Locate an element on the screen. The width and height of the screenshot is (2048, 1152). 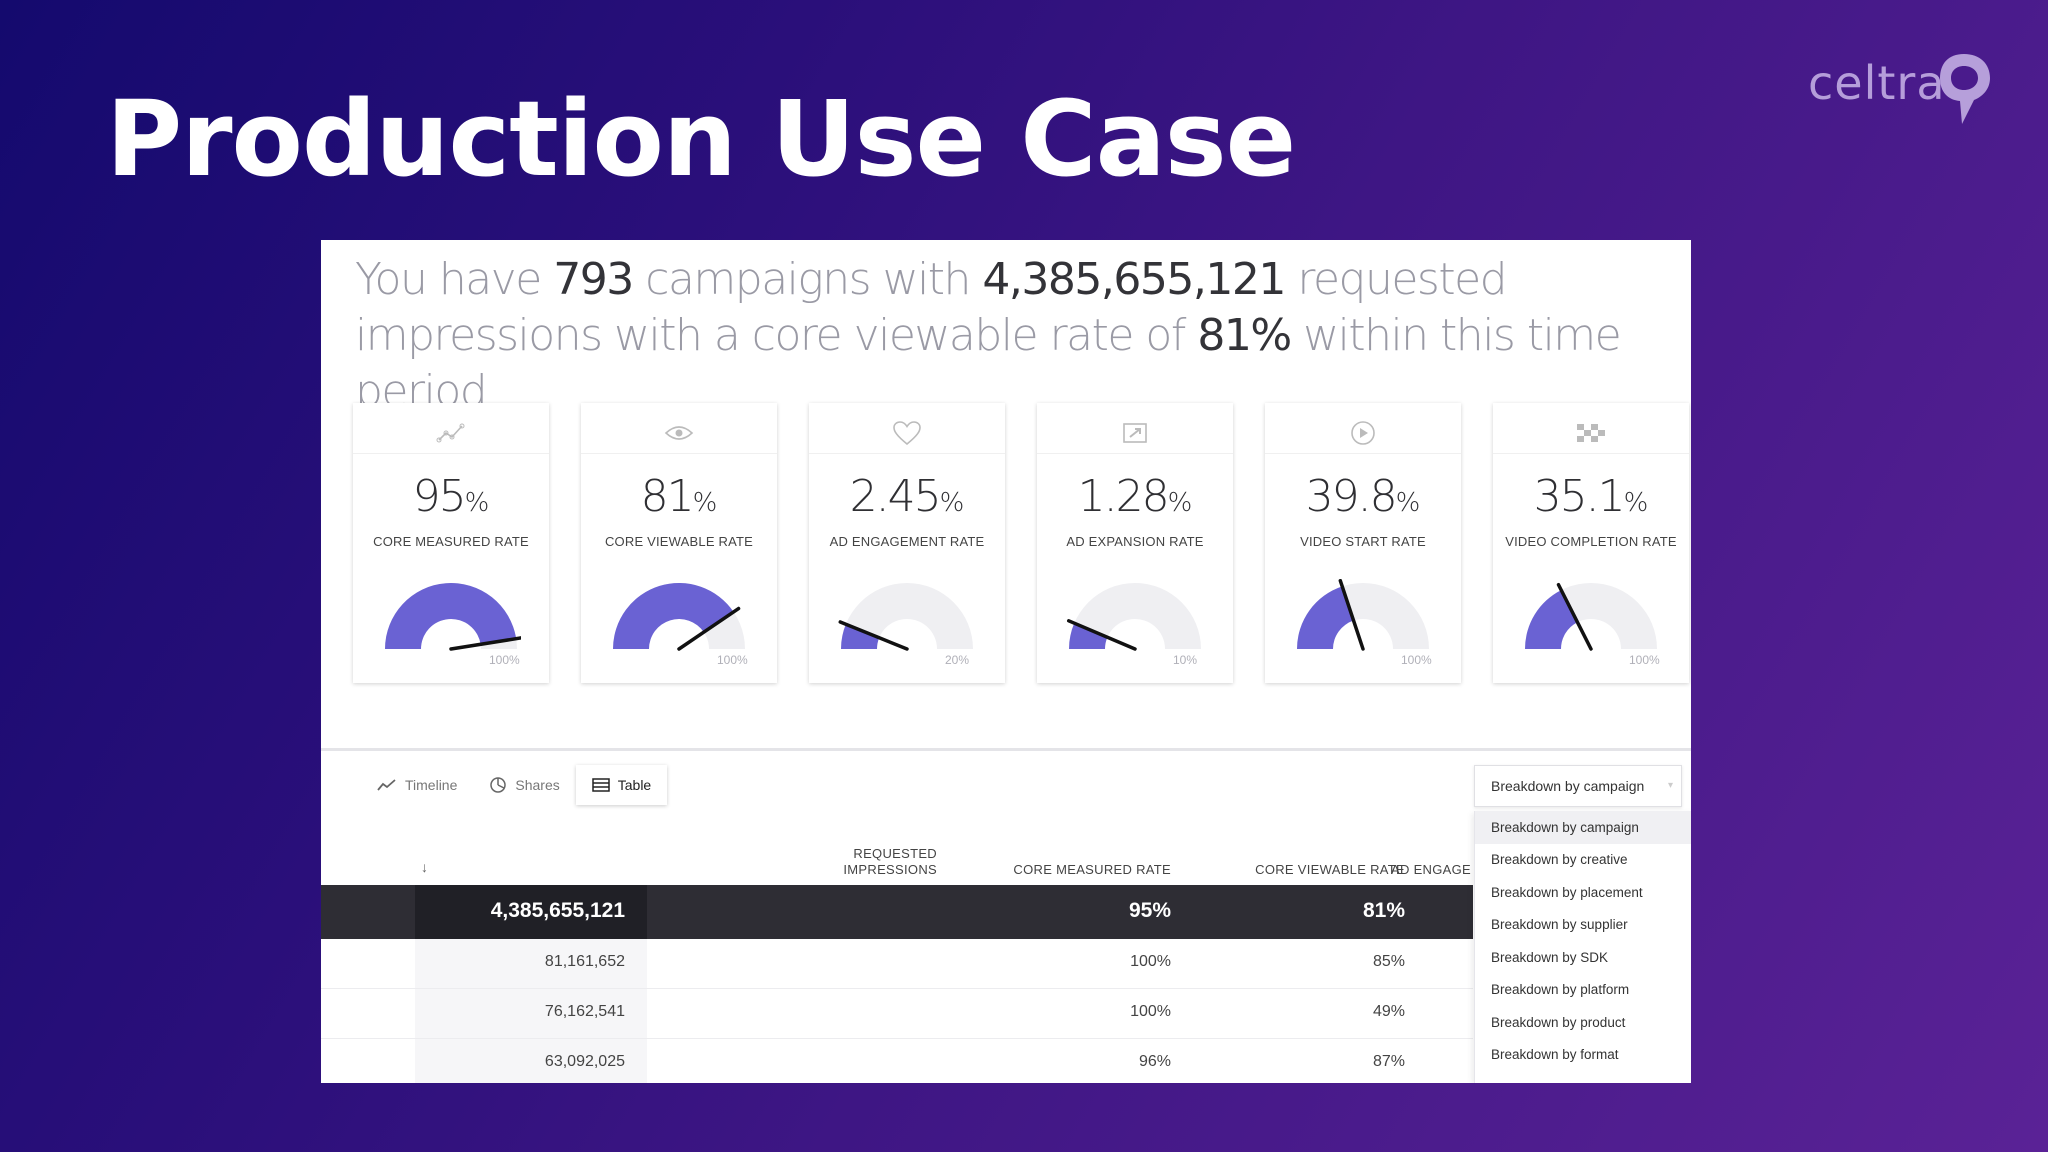
row-impressions: 81,161,652 is located at coordinates (584, 961).